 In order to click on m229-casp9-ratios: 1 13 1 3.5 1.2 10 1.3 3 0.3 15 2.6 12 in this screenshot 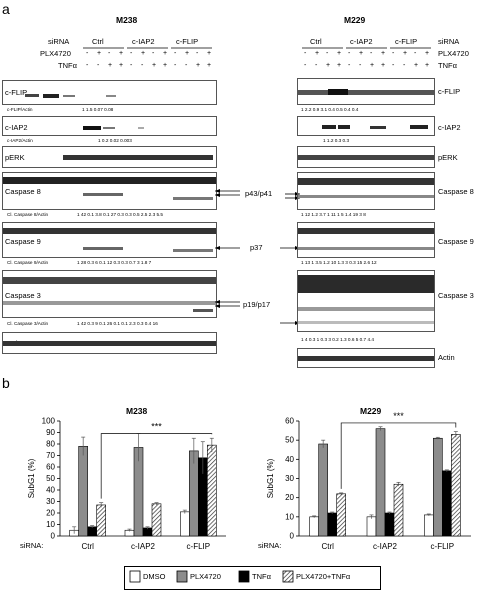, I will do `click(339, 262)`.